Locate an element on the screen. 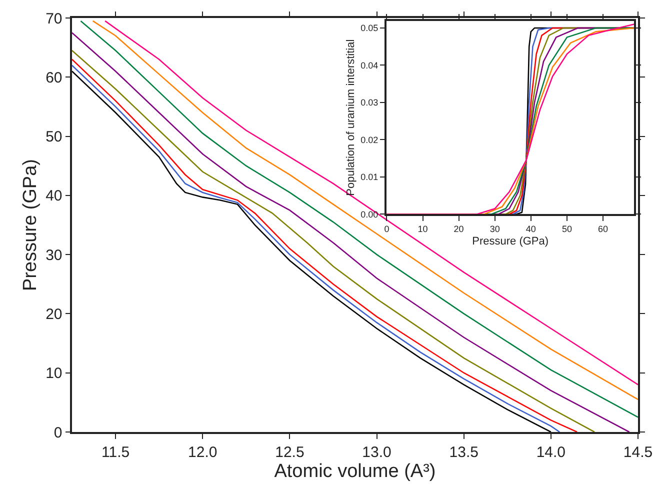 This screenshot has height=493, width=663. y-tick-label: 30 is located at coordinates (54, 255).